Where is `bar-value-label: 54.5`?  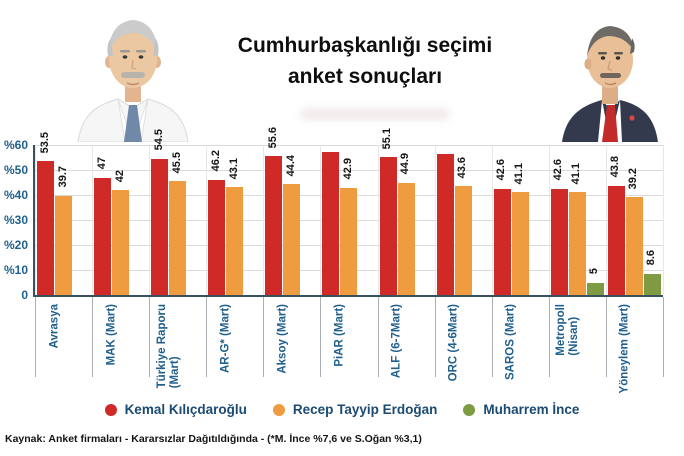 bar-value-label: 54.5 is located at coordinates (159, 142).